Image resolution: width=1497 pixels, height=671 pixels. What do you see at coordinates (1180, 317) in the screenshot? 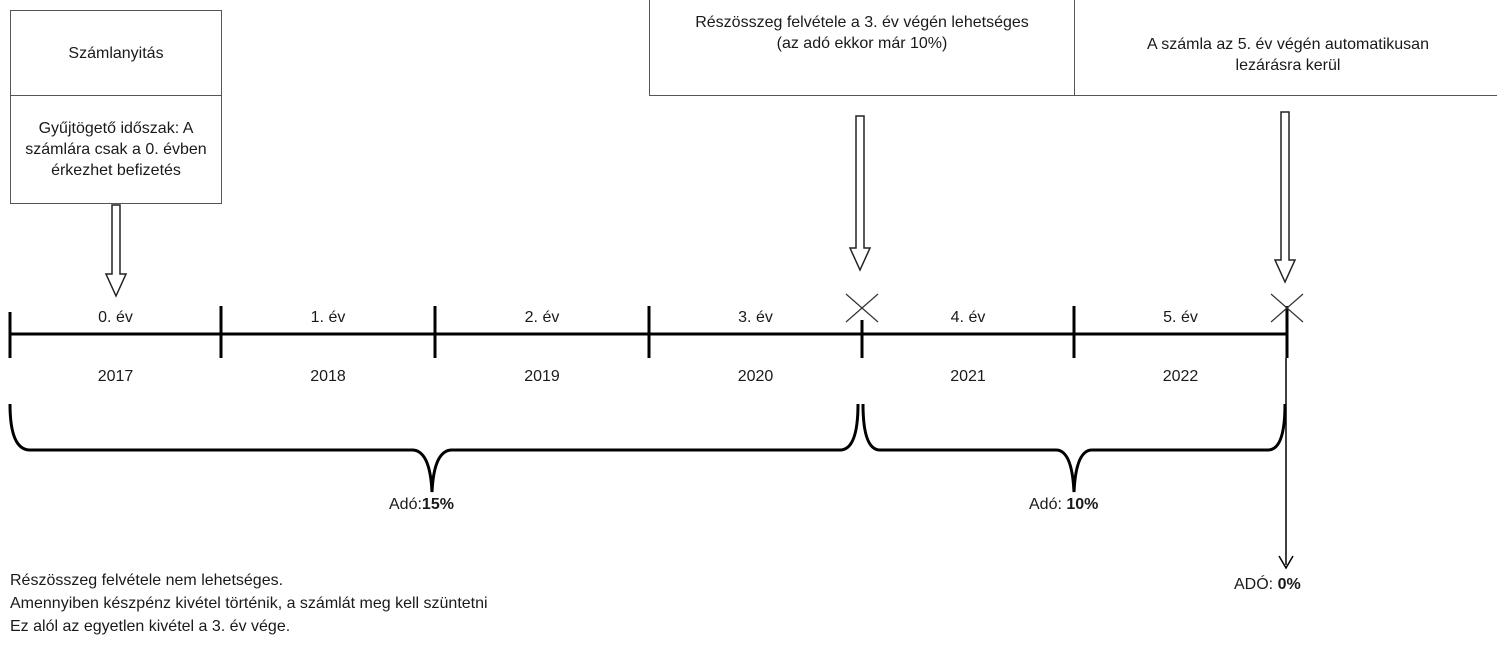
I see `year-label: 5. év` at bounding box center [1180, 317].